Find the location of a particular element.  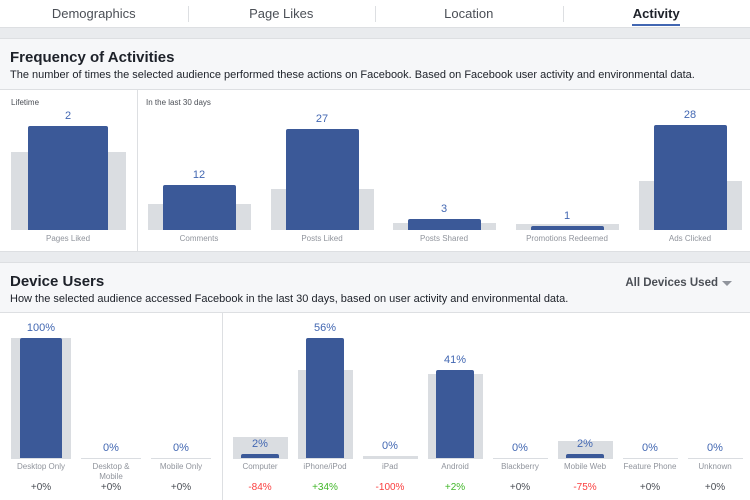

device-title: Device Users is located at coordinates (57, 281).